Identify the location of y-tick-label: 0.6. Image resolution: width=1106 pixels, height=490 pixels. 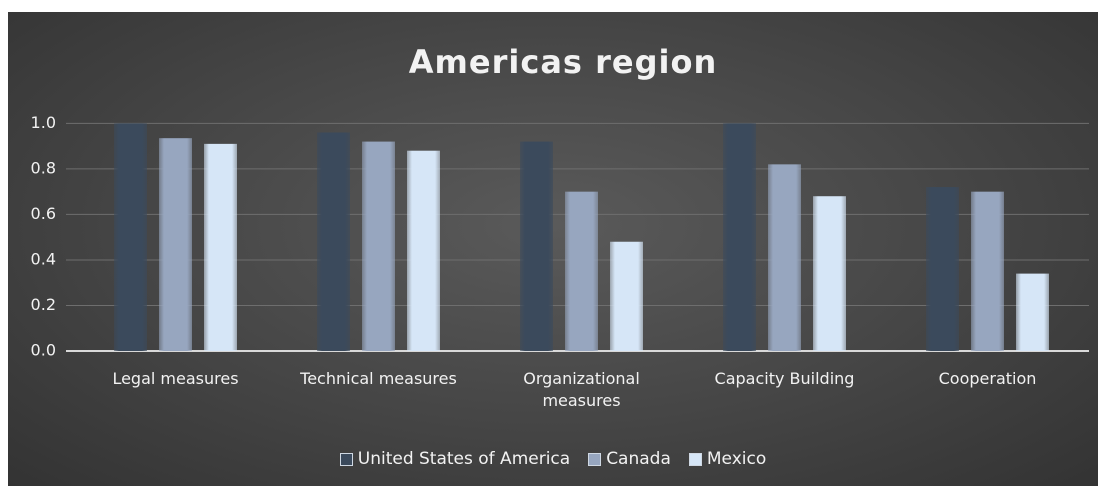
(43, 213).